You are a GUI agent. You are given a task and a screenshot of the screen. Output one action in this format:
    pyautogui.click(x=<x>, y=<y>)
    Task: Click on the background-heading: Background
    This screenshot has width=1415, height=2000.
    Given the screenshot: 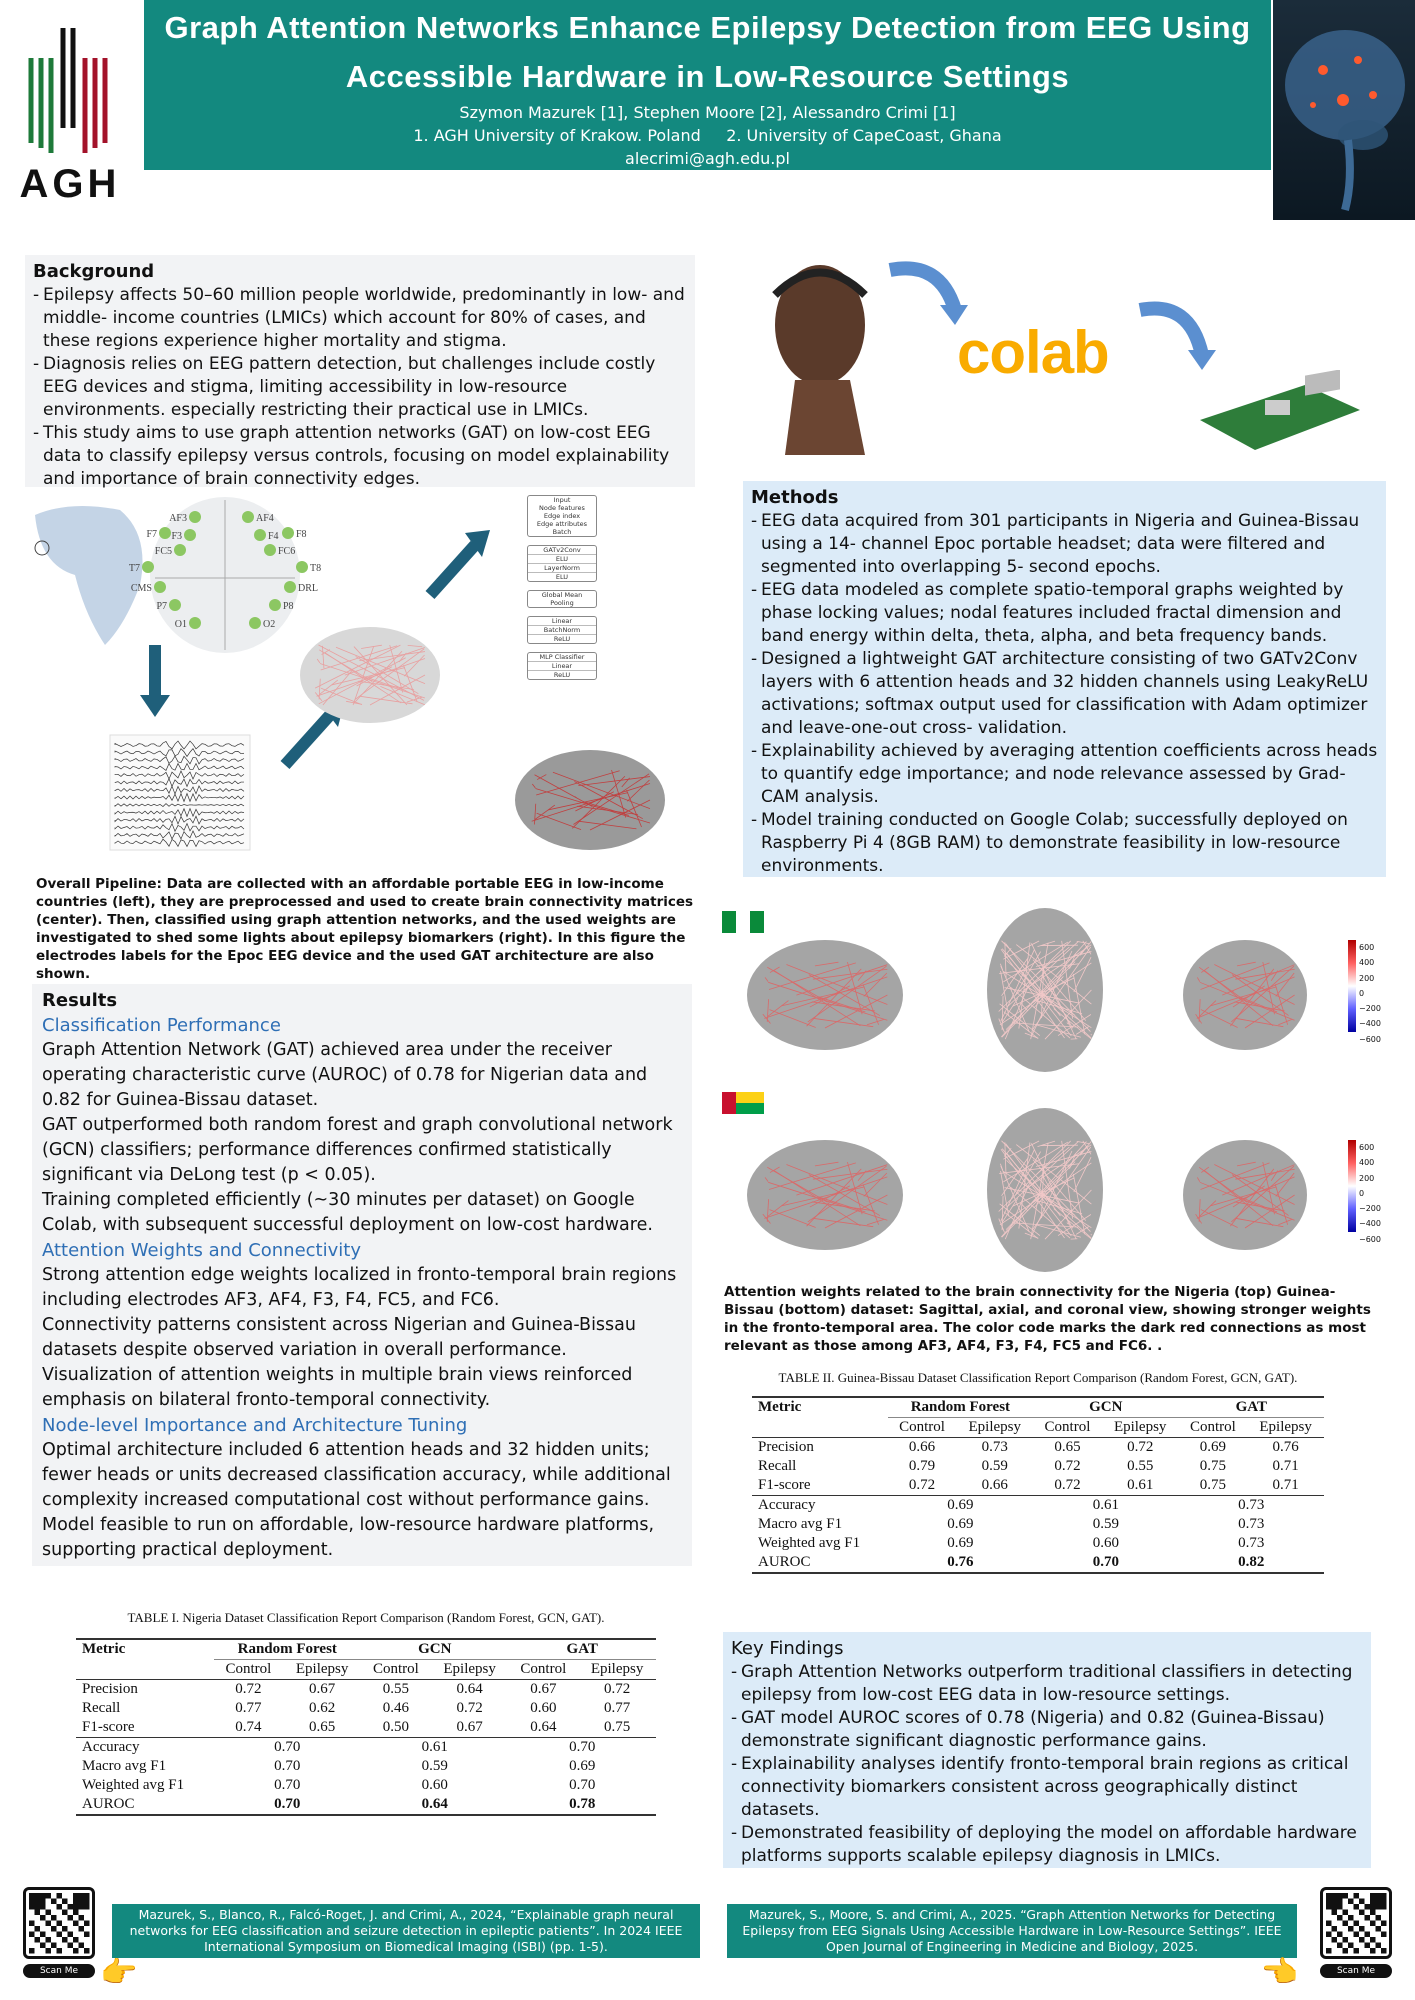 What is the action you would take?
    pyautogui.click(x=94, y=271)
    